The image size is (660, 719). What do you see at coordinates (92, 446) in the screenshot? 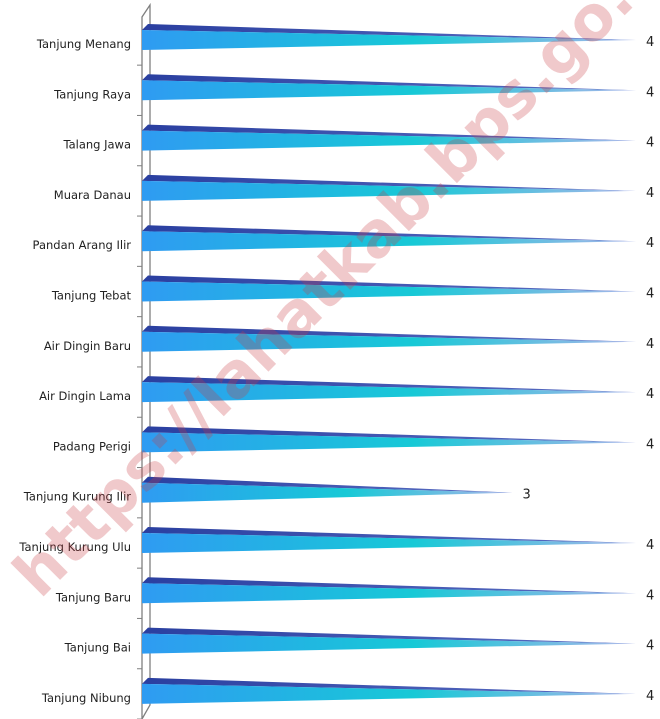
I see `category-label: Padang Perigi` at bounding box center [92, 446].